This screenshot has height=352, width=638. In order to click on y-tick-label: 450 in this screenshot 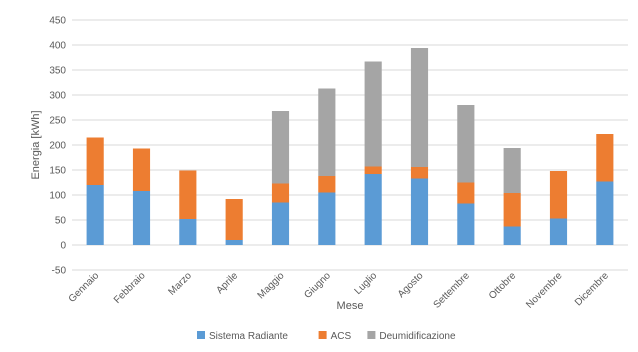, I will do `click(57, 21)`.